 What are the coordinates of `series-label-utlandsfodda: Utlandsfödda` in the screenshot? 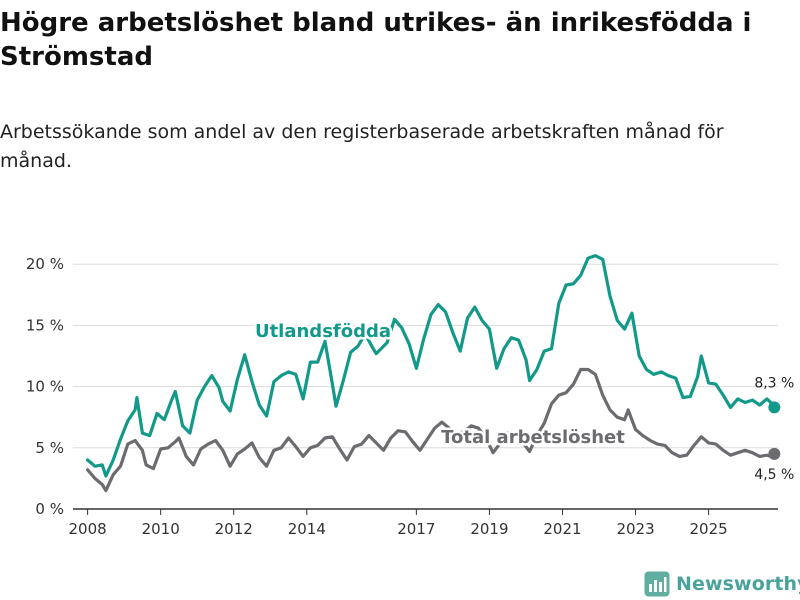 It's located at (323, 331).